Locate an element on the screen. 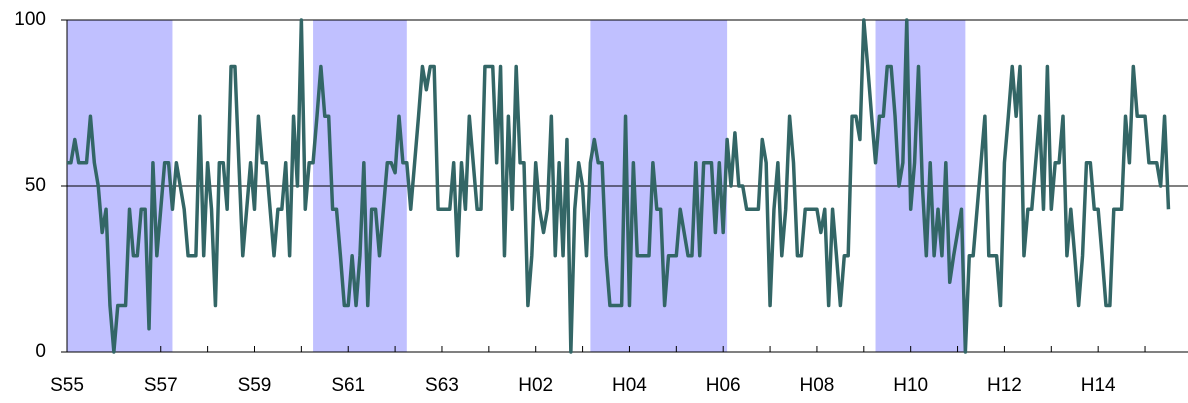 This screenshot has height=403, width=1188. y-tick-label: 100 is located at coordinates (30, 19).